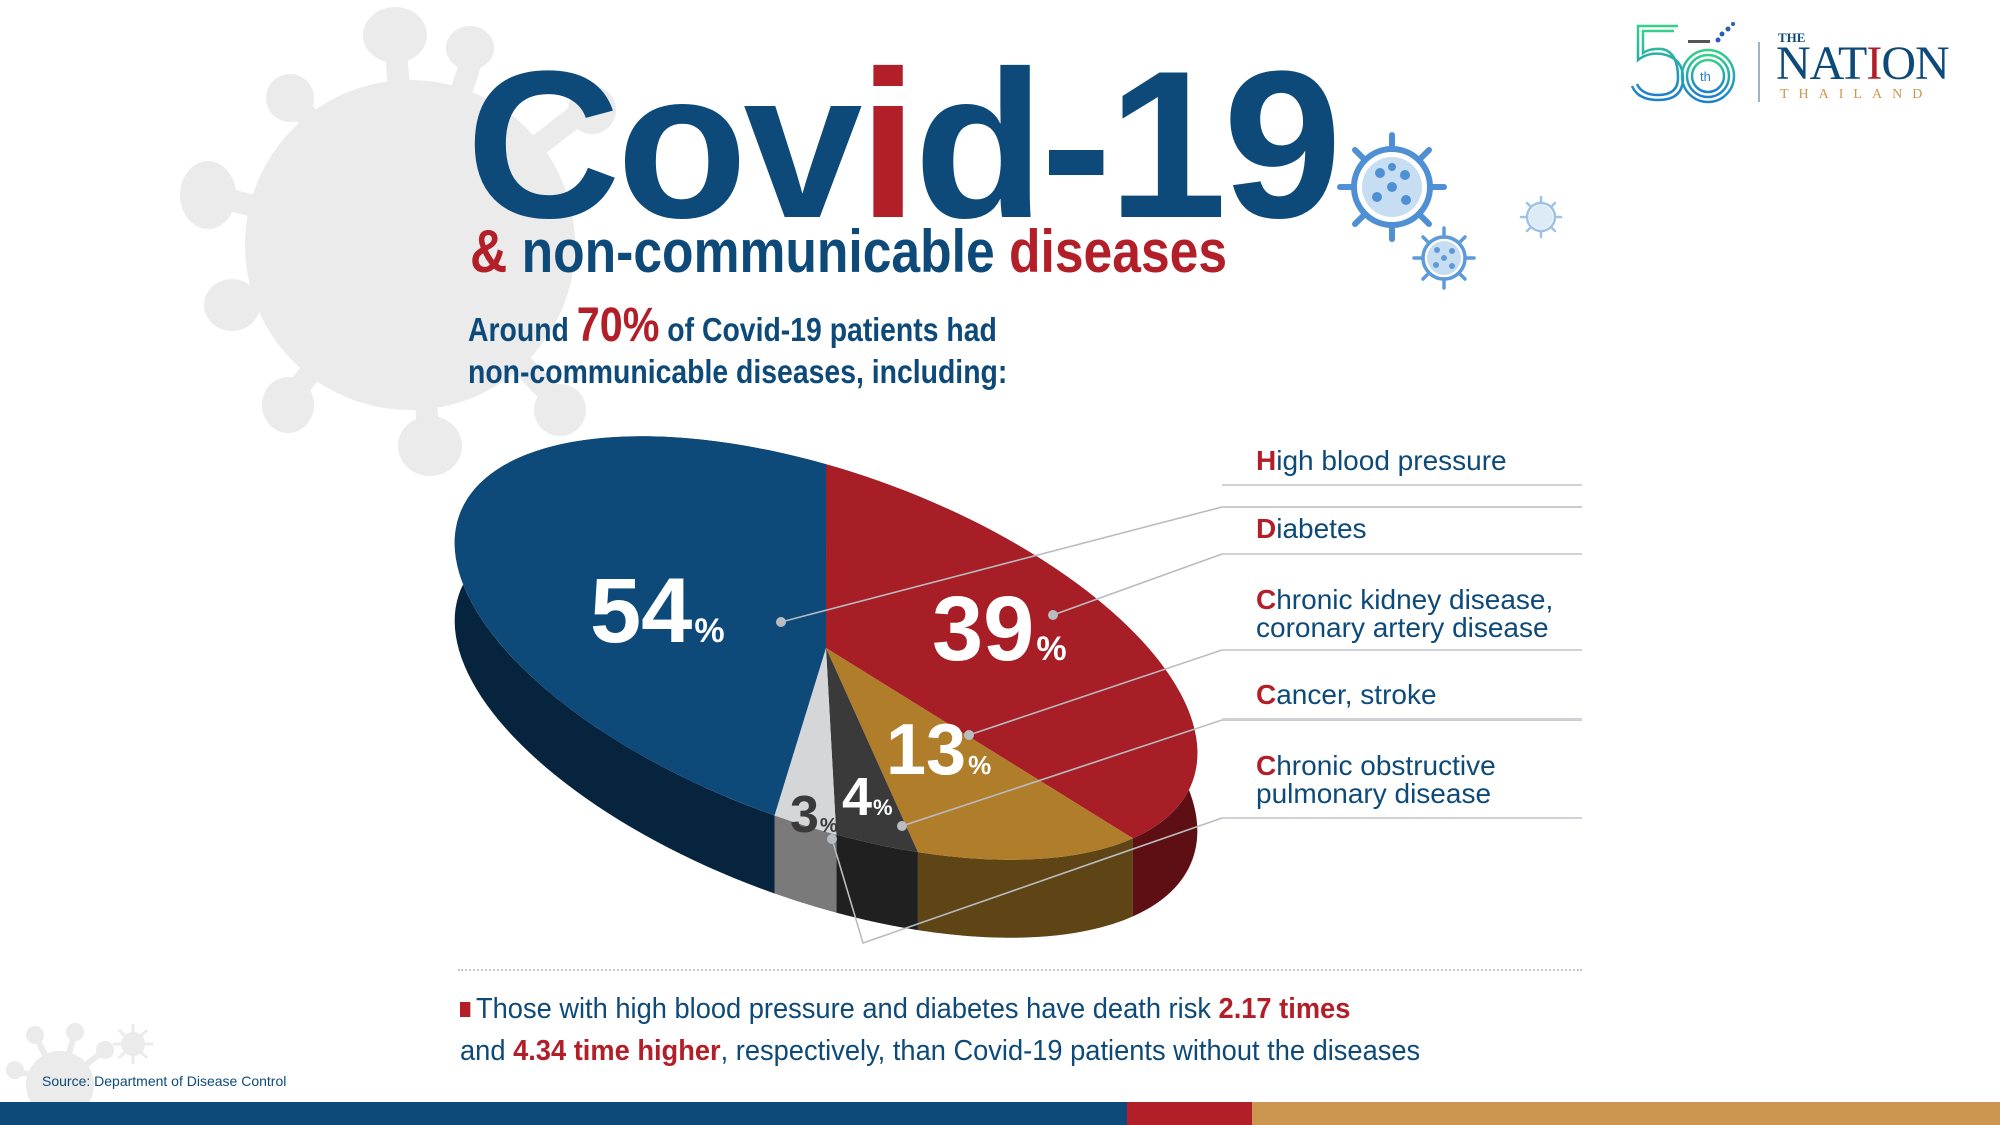  Describe the element at coordinates (1392, 187) in the screenshot. I see `virus-icon-large` at that location.